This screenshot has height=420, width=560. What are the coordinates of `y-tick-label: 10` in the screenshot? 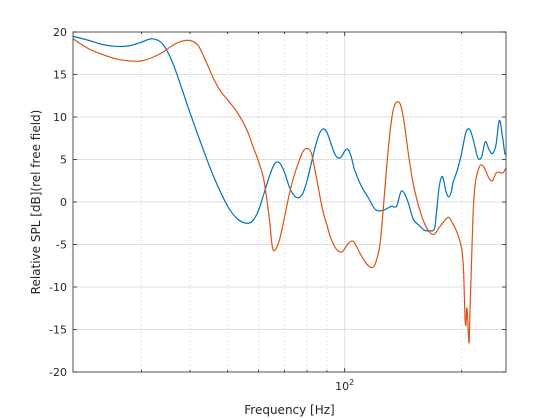 It's located at (60, 117).